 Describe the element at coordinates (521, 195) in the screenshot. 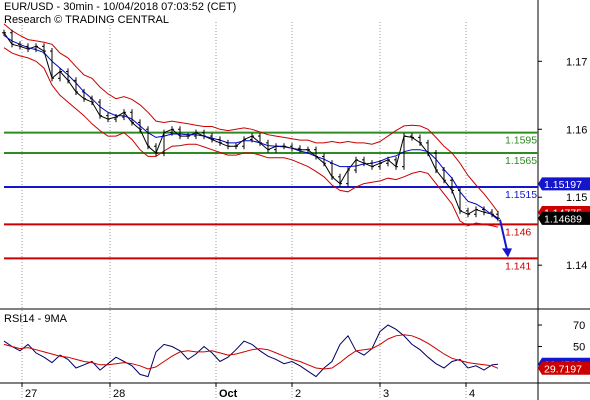

I see `level-label-2: 1.1515` at that location.